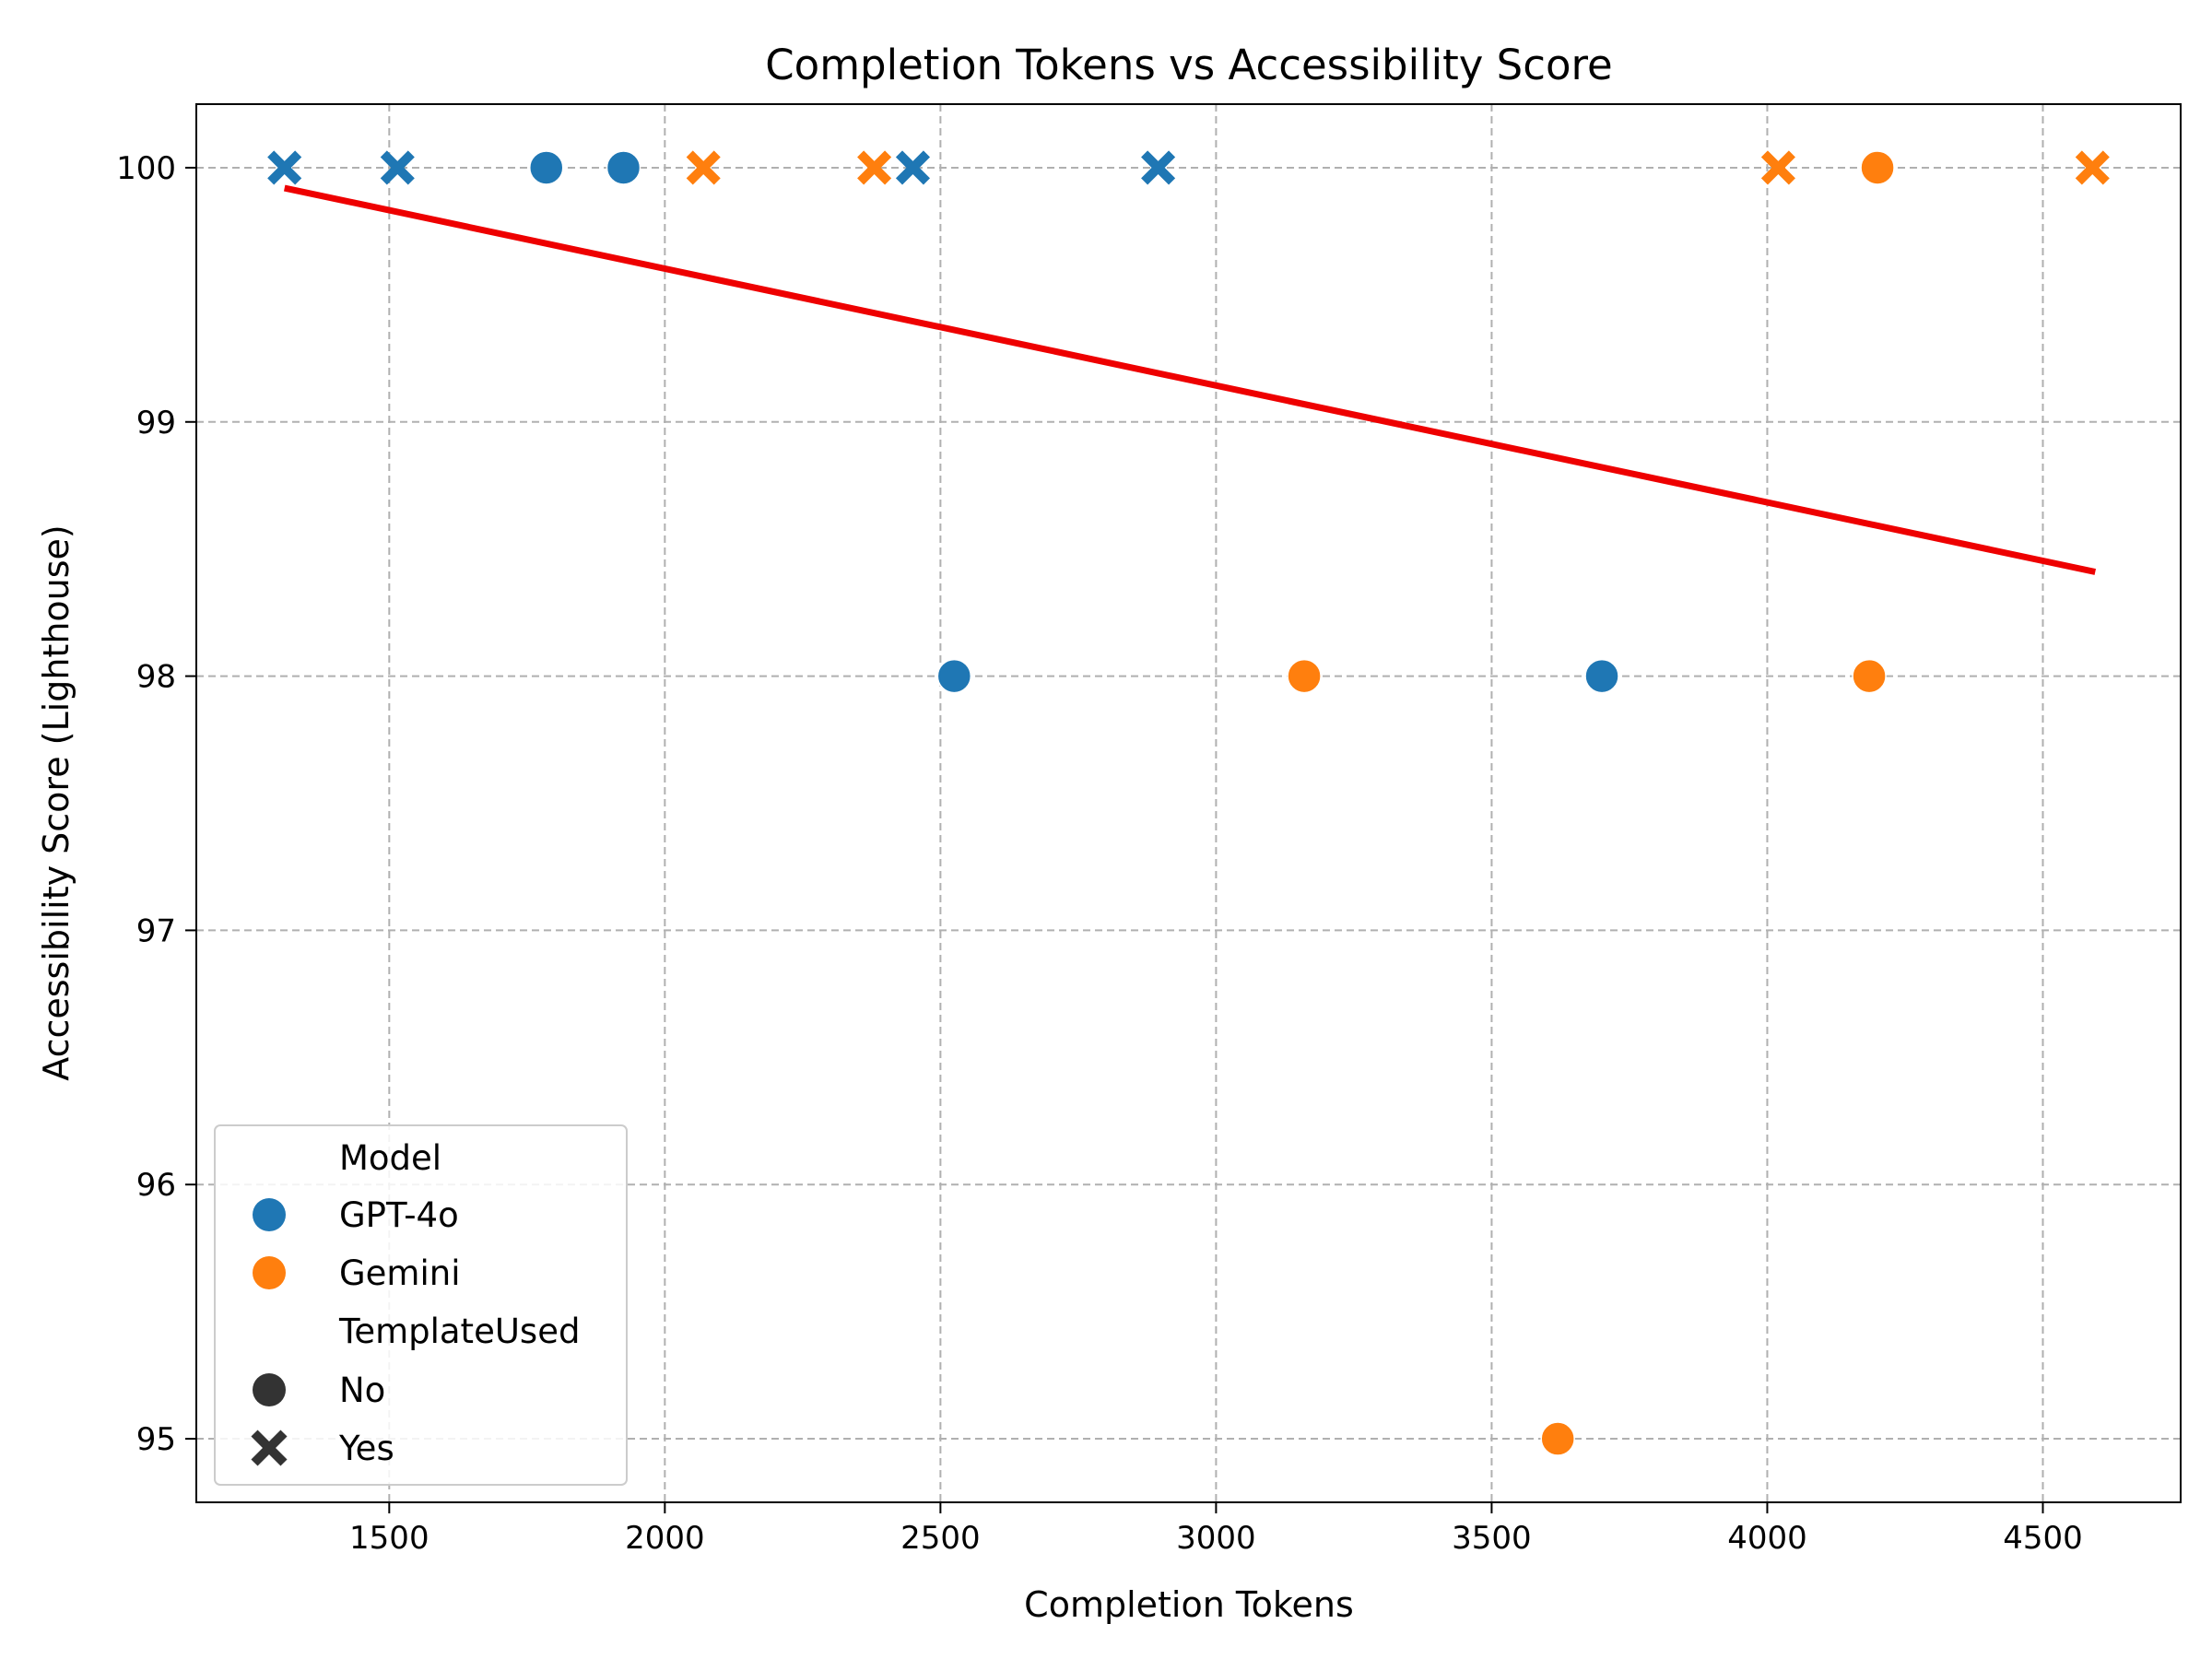 This screenshot has width=2212, height=1659. What do you see at coordinates (269, 1389) in the screenshot?
I see `legend-no-marker` at bounding box center [269, 1389].